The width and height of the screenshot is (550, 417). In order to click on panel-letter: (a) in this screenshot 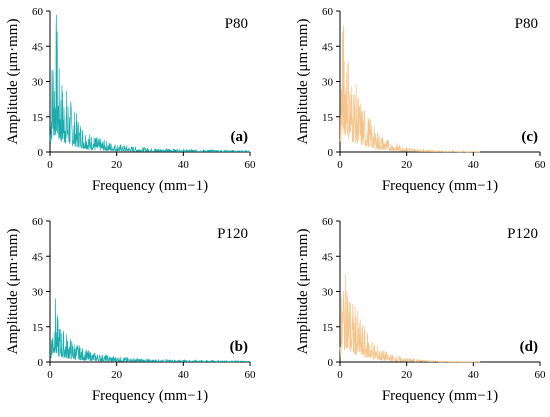, I will do `click(240, 137)`.